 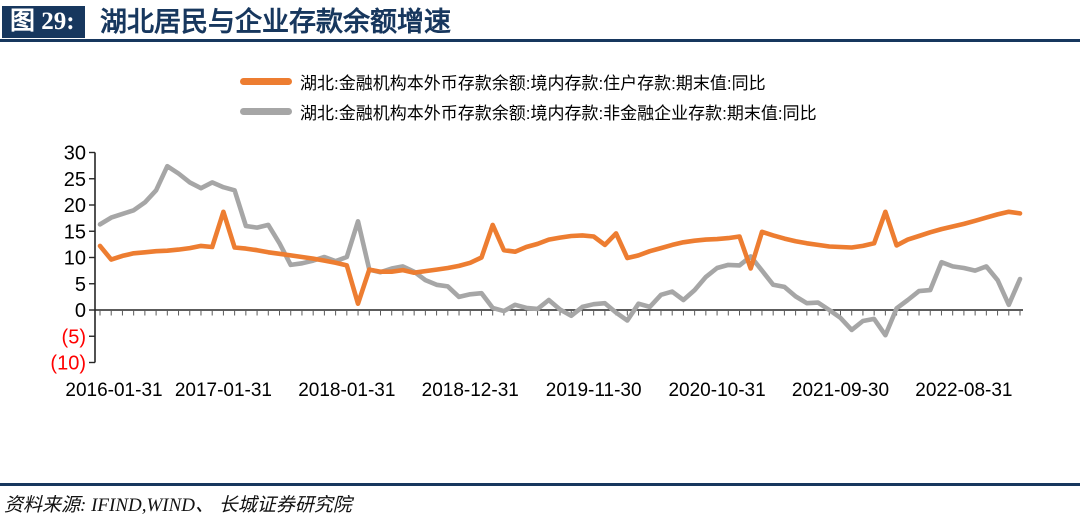 I want to click on footer-divider, so click(x=540, y=484).